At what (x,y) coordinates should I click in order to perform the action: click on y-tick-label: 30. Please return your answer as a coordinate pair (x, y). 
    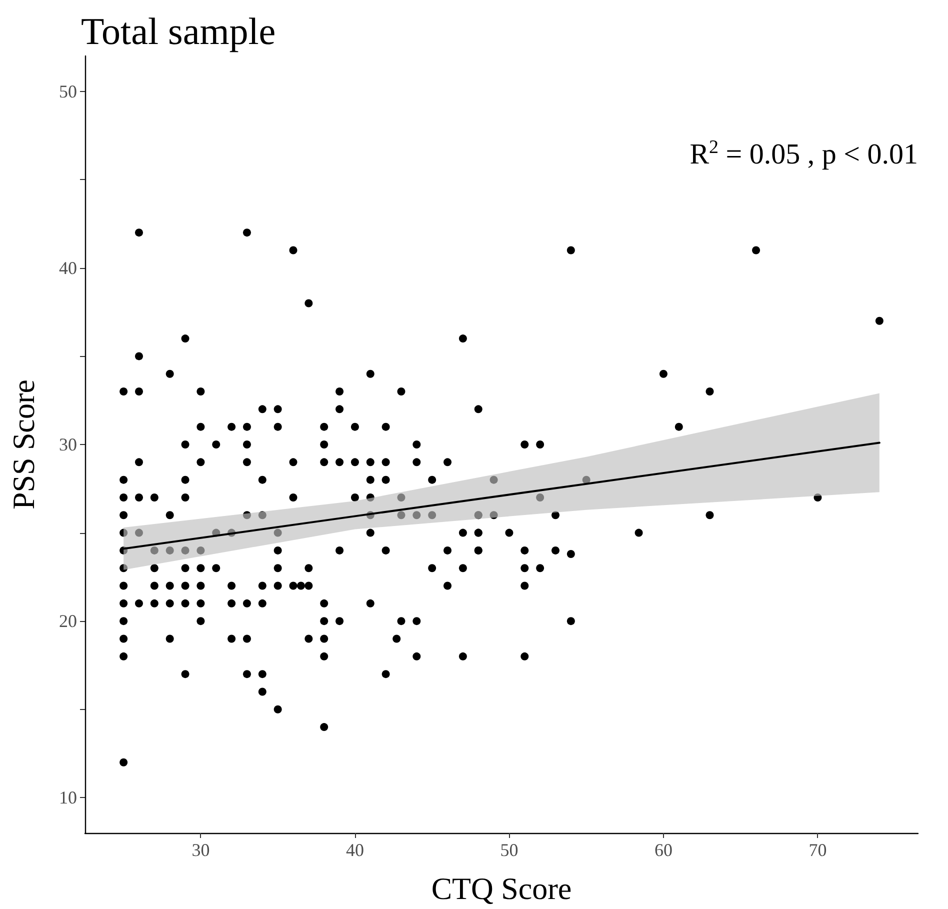
    Looking at the image, I should click on (68, 444).